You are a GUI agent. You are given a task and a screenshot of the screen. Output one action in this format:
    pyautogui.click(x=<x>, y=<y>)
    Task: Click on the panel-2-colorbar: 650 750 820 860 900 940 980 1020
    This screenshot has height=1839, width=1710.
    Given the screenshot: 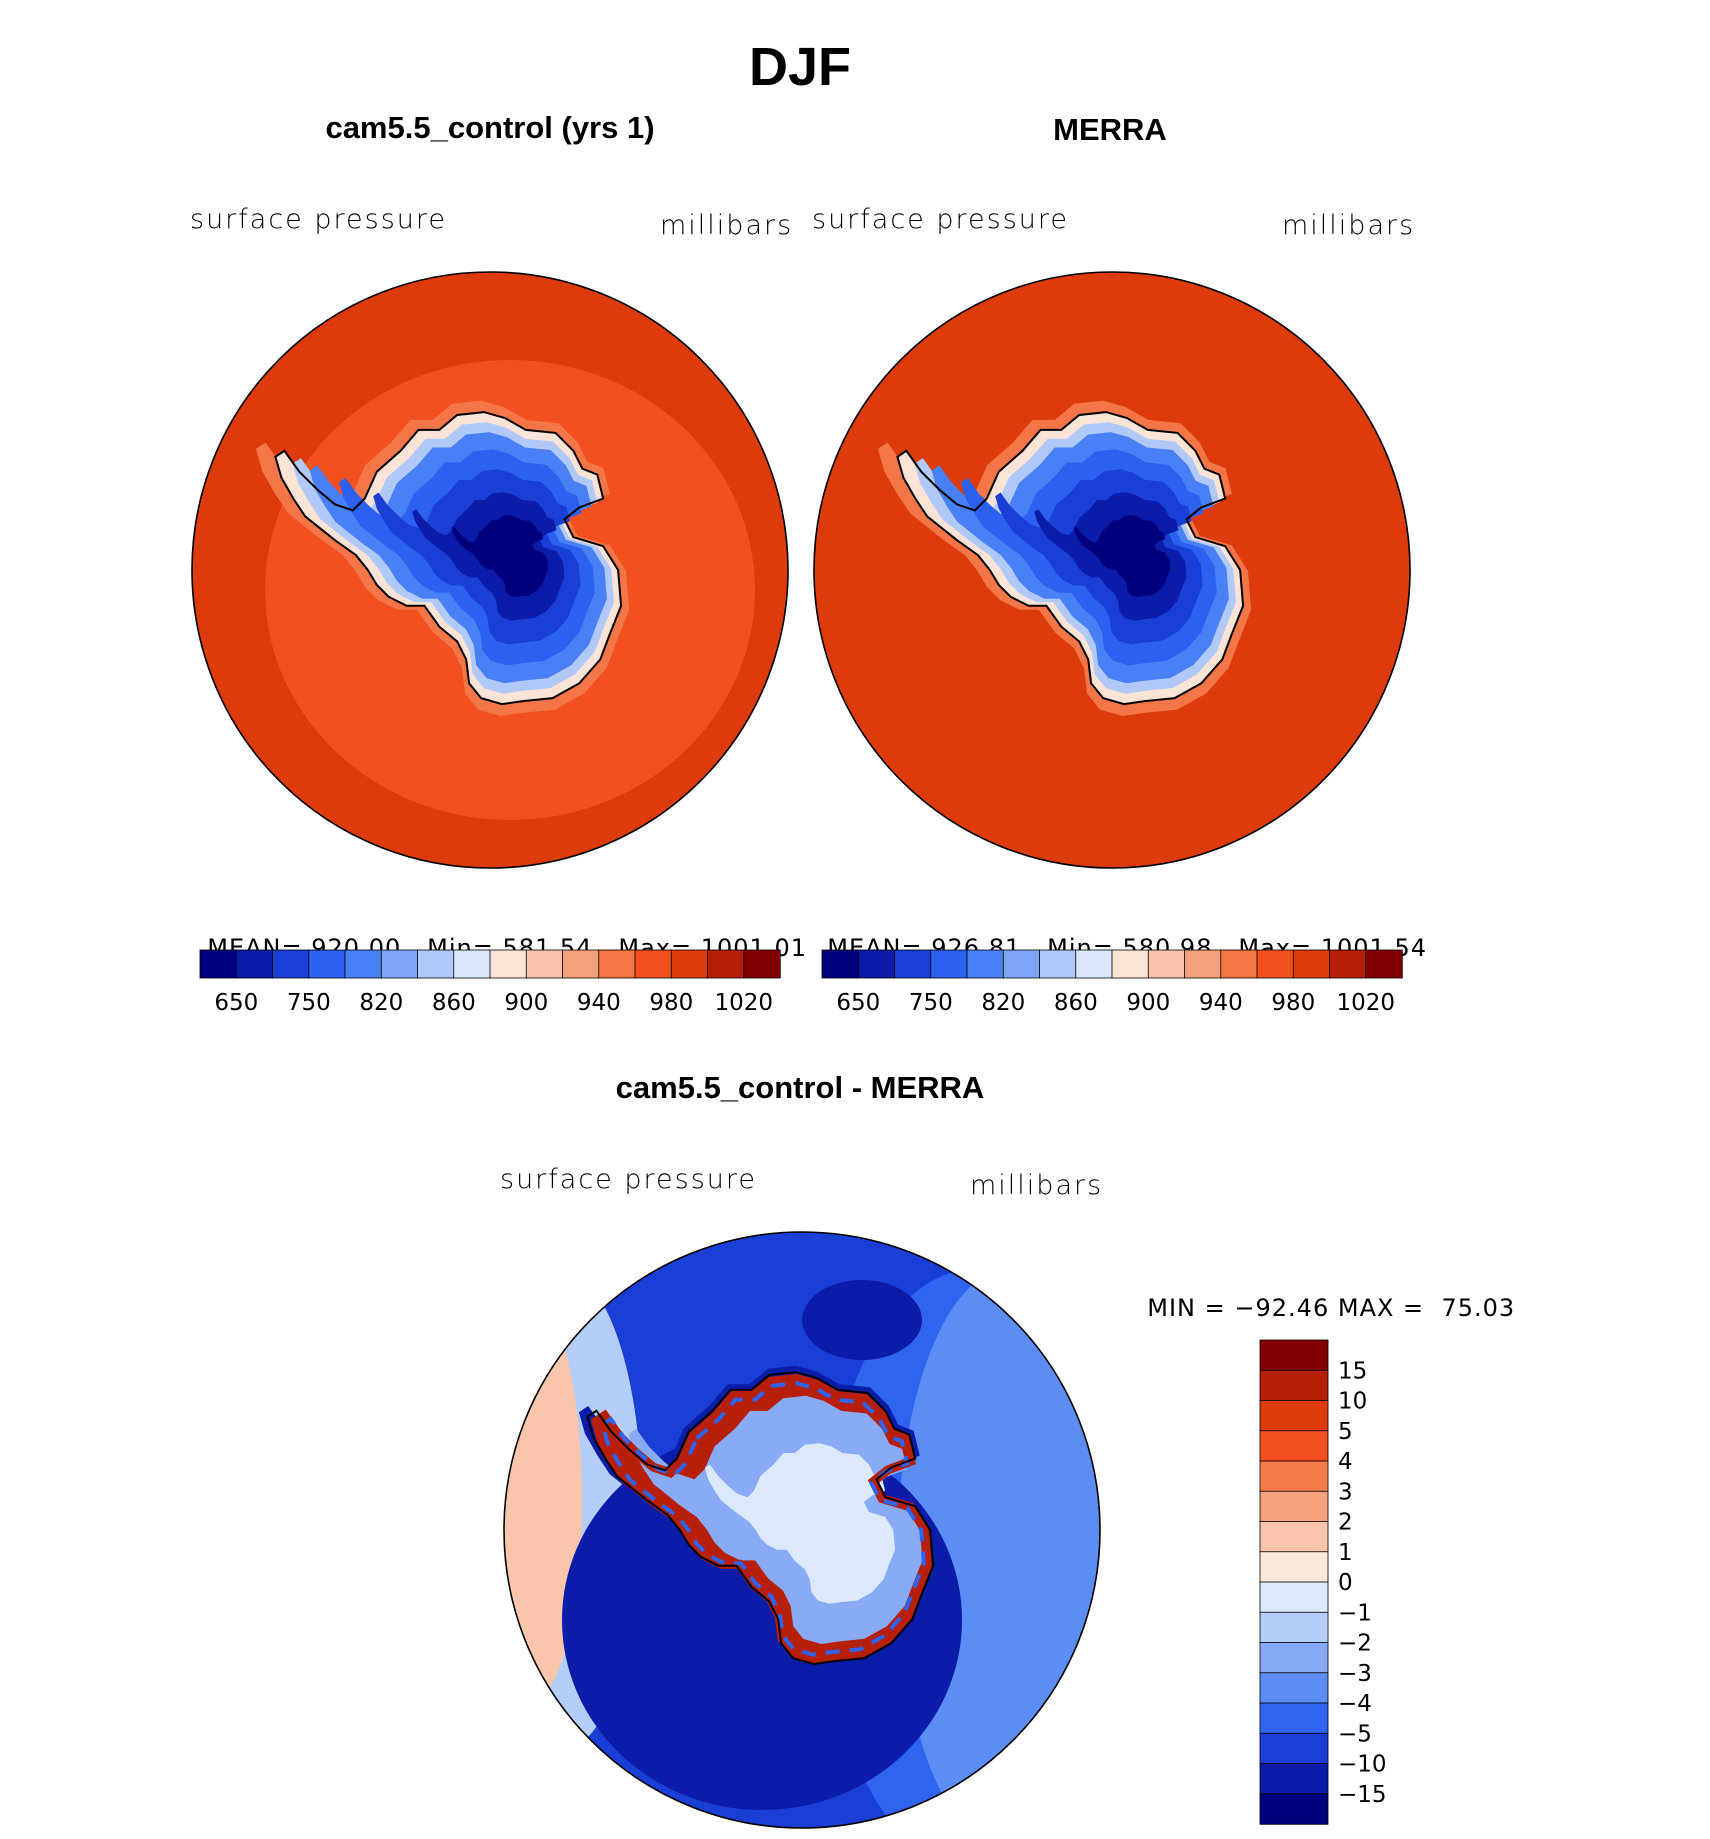 What is the action you would take?
    pyautogui.click(x=1112, y=982)
    